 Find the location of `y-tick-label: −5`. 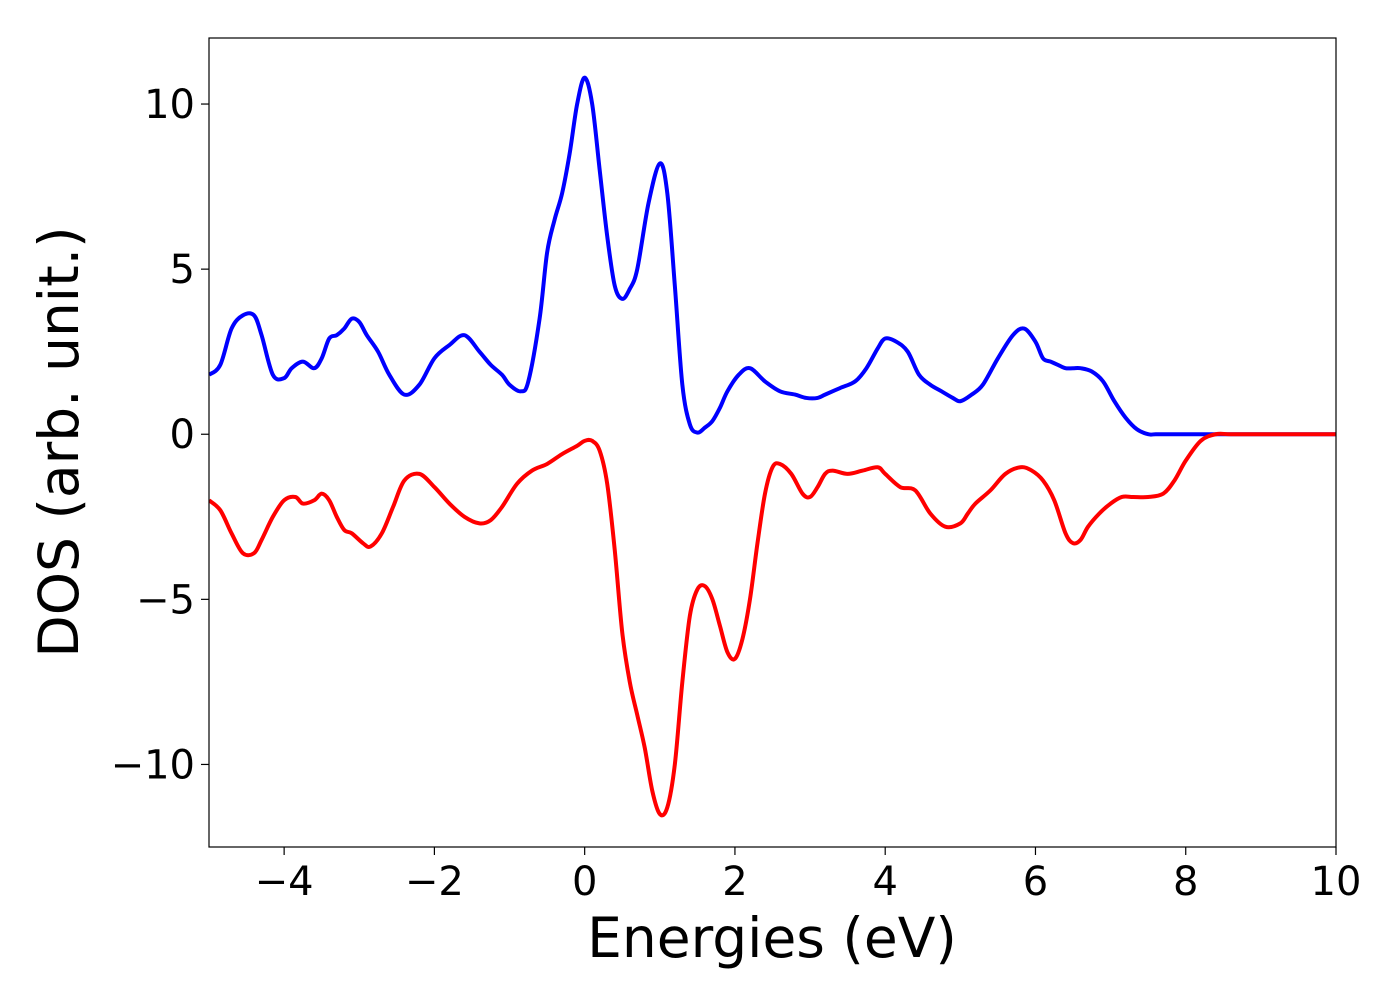

y-tick-label: −5 is located at coordinates (165, 600).